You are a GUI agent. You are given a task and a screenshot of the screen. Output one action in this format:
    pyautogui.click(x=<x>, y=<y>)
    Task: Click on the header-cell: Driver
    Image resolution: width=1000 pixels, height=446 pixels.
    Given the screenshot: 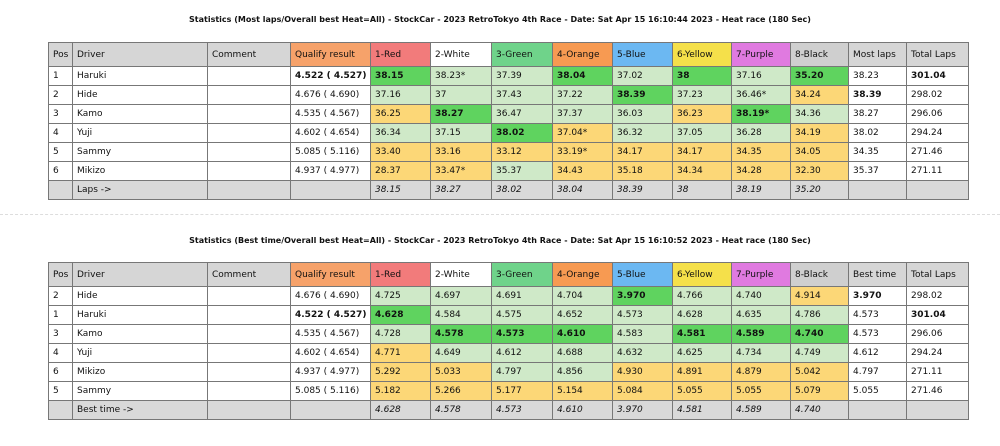 What is the action you would take?
    pyautogui.click(x=140, y=274)
    